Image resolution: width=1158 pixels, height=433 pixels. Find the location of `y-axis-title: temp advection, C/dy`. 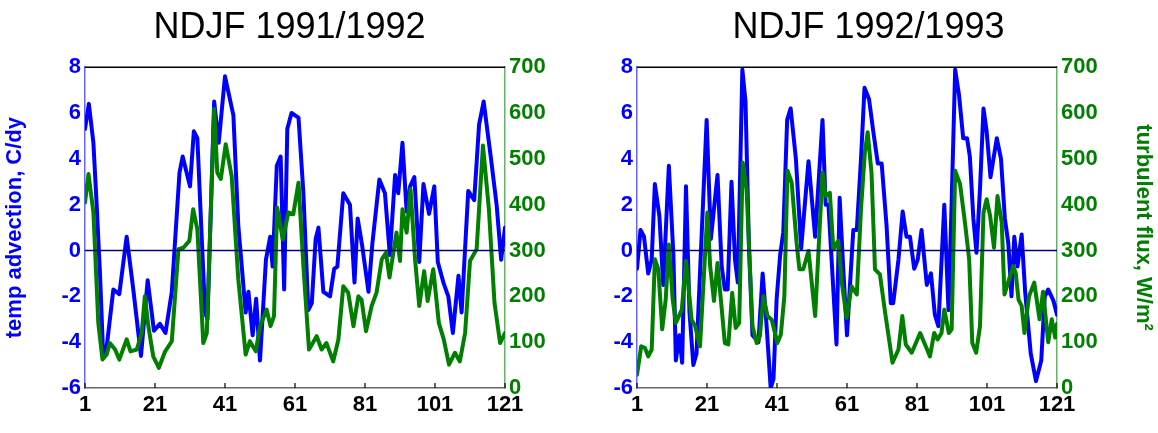

y-axis-title: temp advection, C/dy is located at coordinates (14, 227).